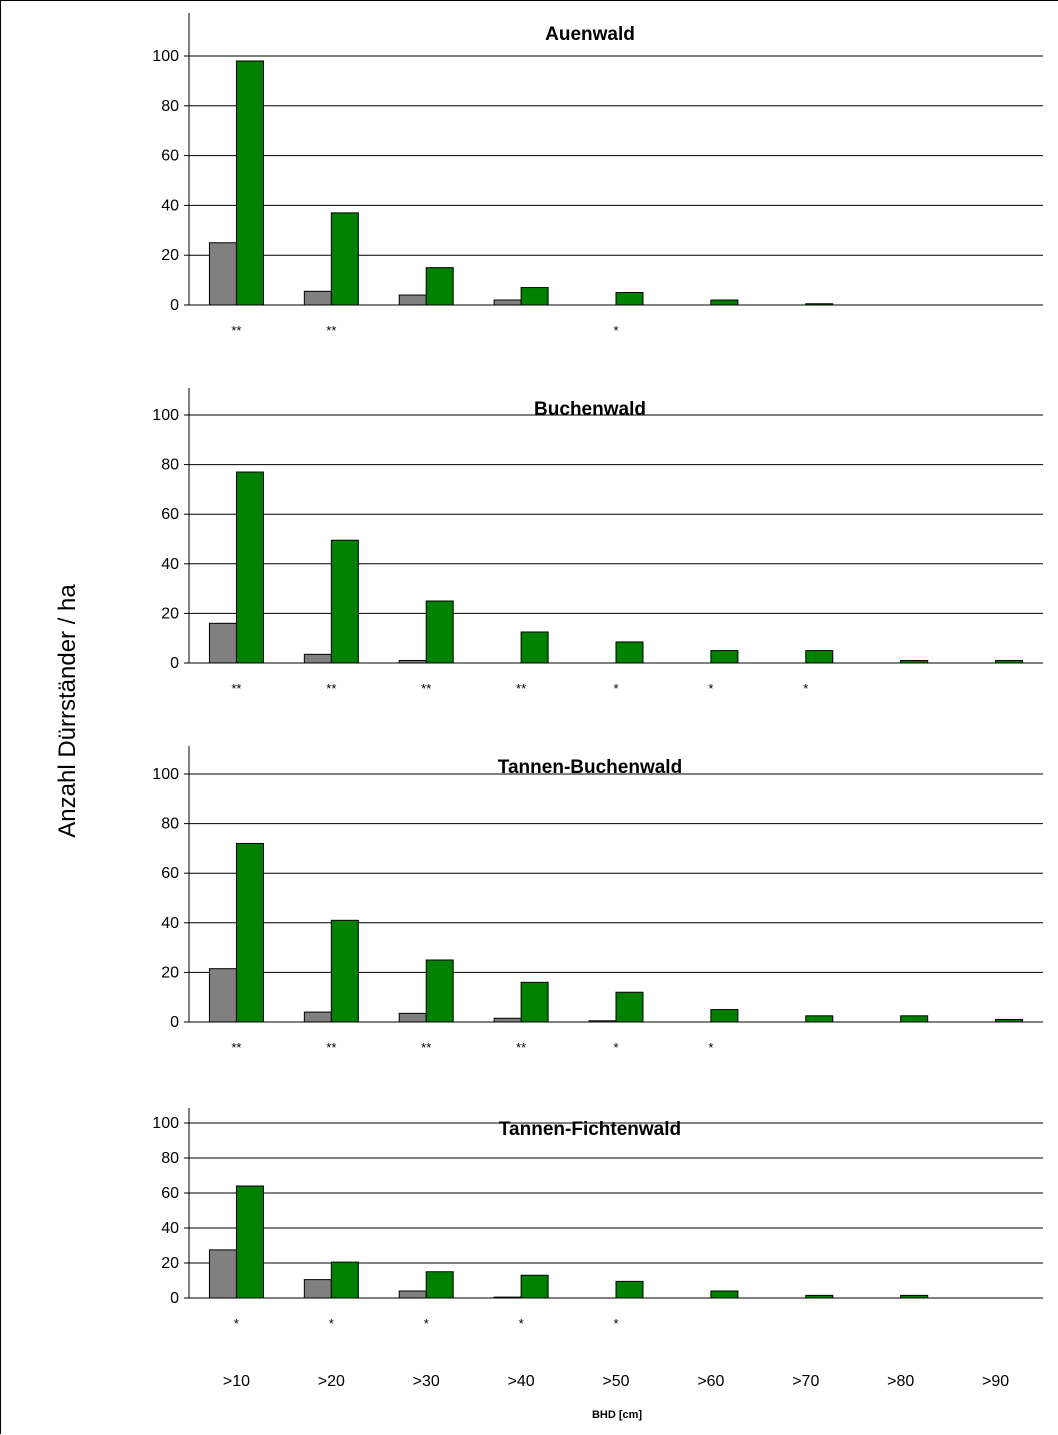 Image resolution: width=1058 pixels, height=1435 pixels. Describe the element at coordinates (615, 1381) in the screenshot. I see `x-tick-label: >50` at that location.